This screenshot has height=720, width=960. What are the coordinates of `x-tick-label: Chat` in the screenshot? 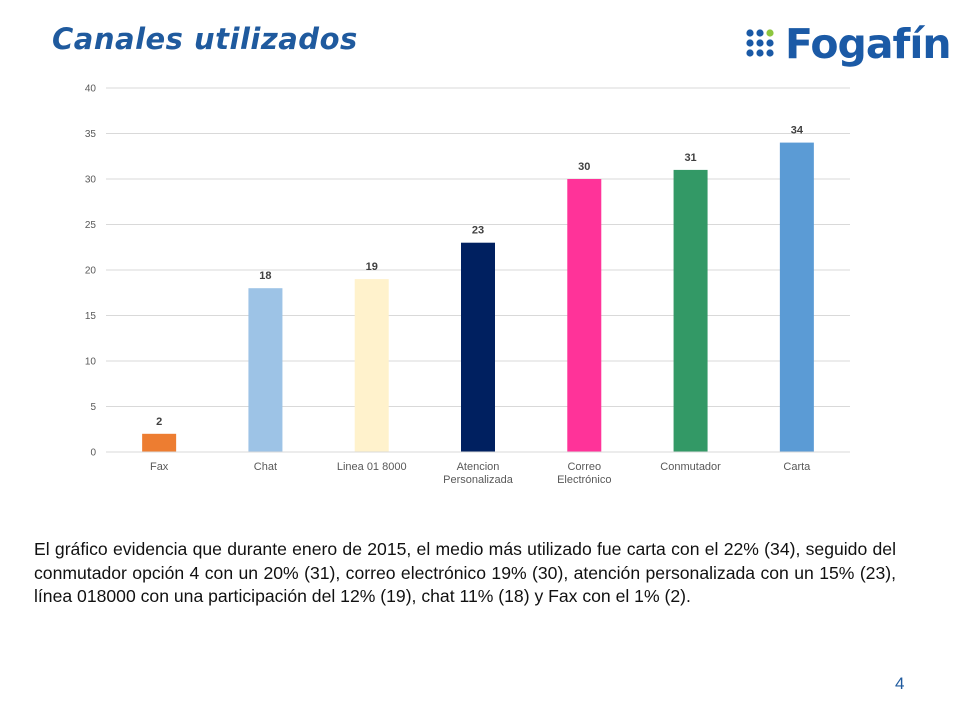 It's located at (265, 467).